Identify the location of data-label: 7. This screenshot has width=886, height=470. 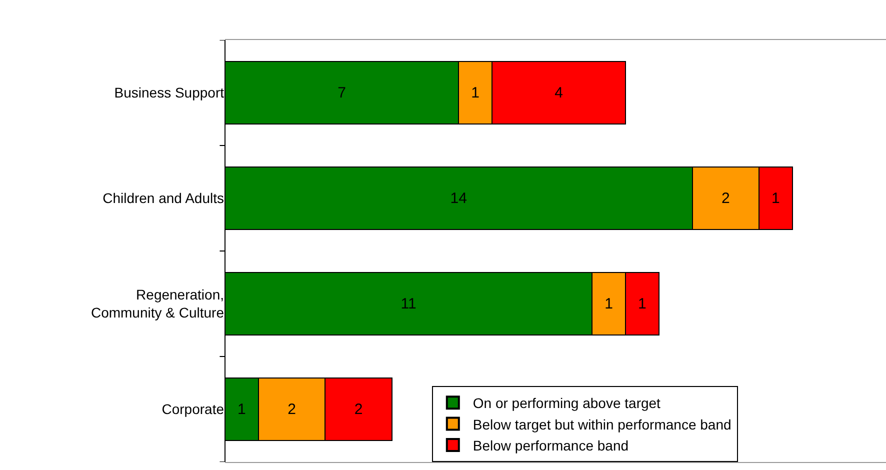
(342, 93).